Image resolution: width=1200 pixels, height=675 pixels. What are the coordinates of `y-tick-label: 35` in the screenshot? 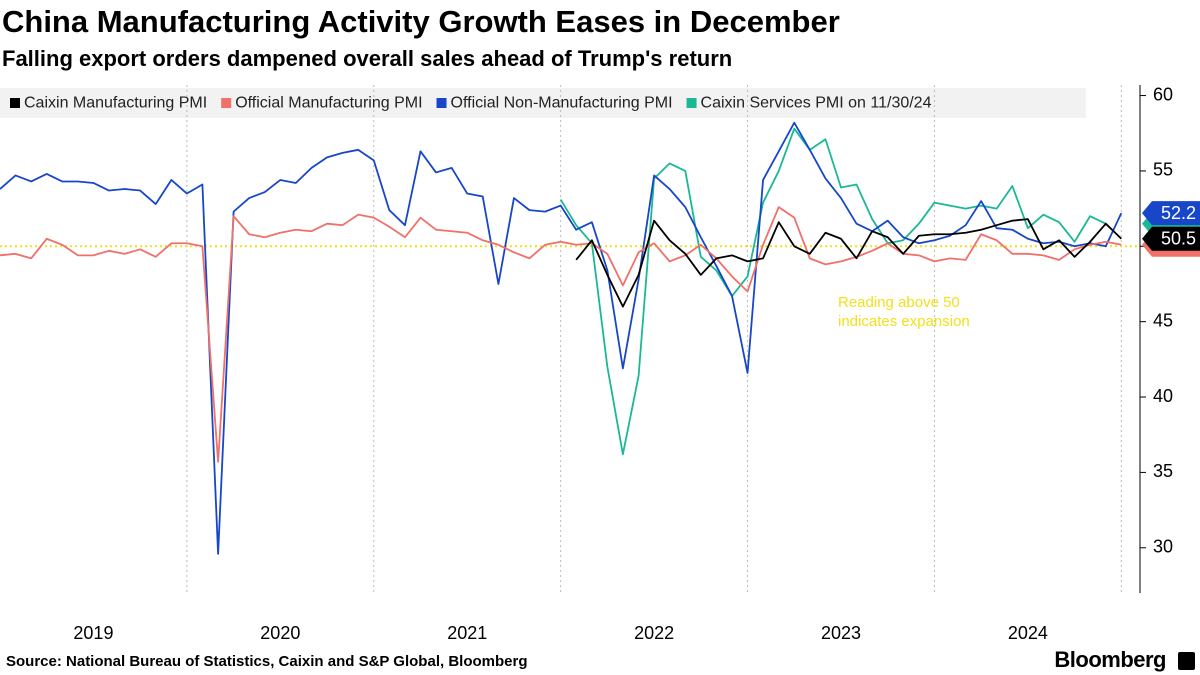 It's located at (1163, 471).